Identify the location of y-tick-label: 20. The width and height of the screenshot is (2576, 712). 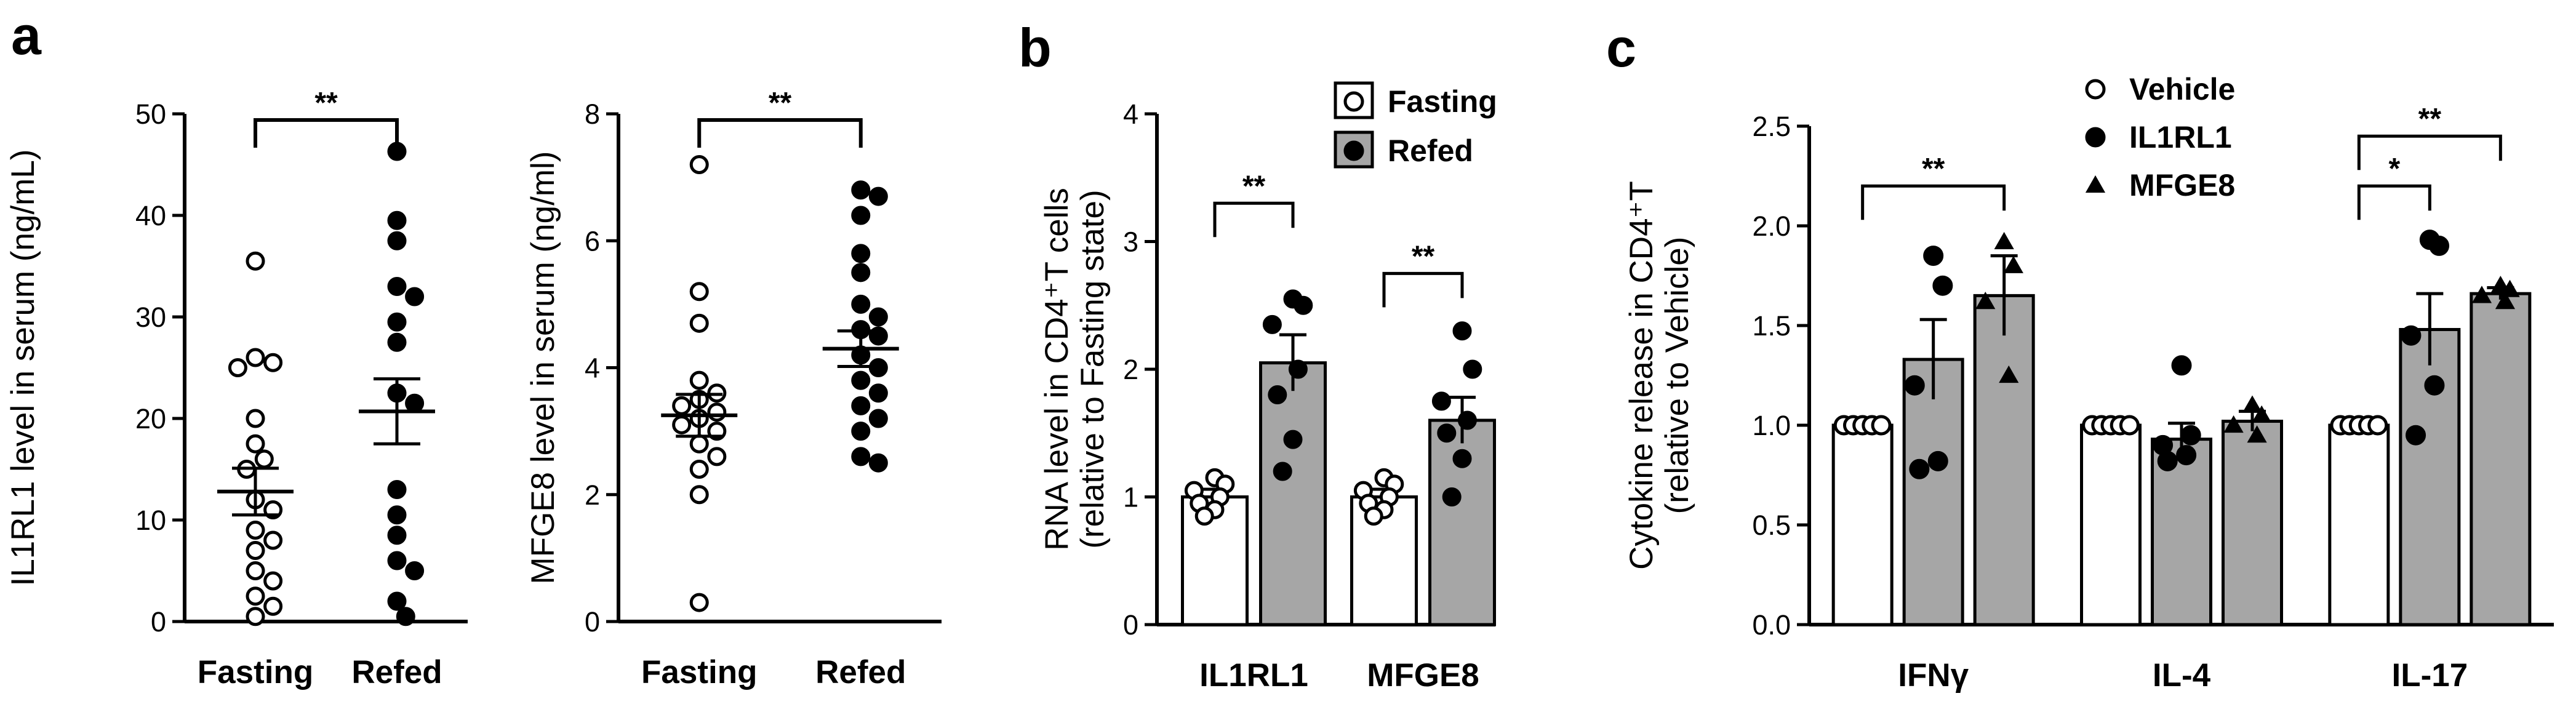
(150, 418).